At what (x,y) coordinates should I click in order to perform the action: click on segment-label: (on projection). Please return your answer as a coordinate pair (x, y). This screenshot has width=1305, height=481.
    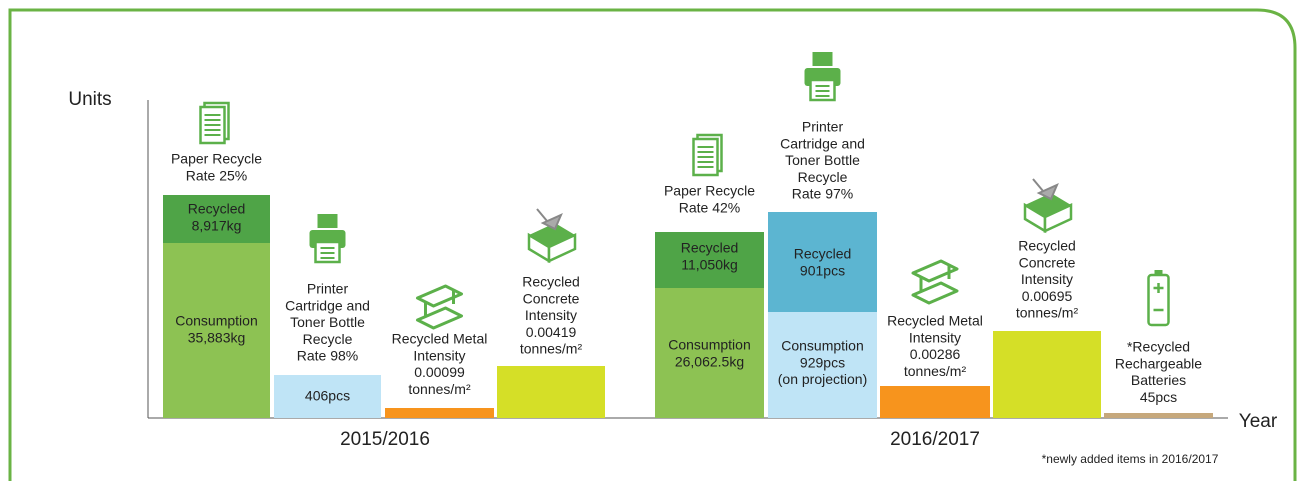
    Looking at the image, I should click on (823, 379).